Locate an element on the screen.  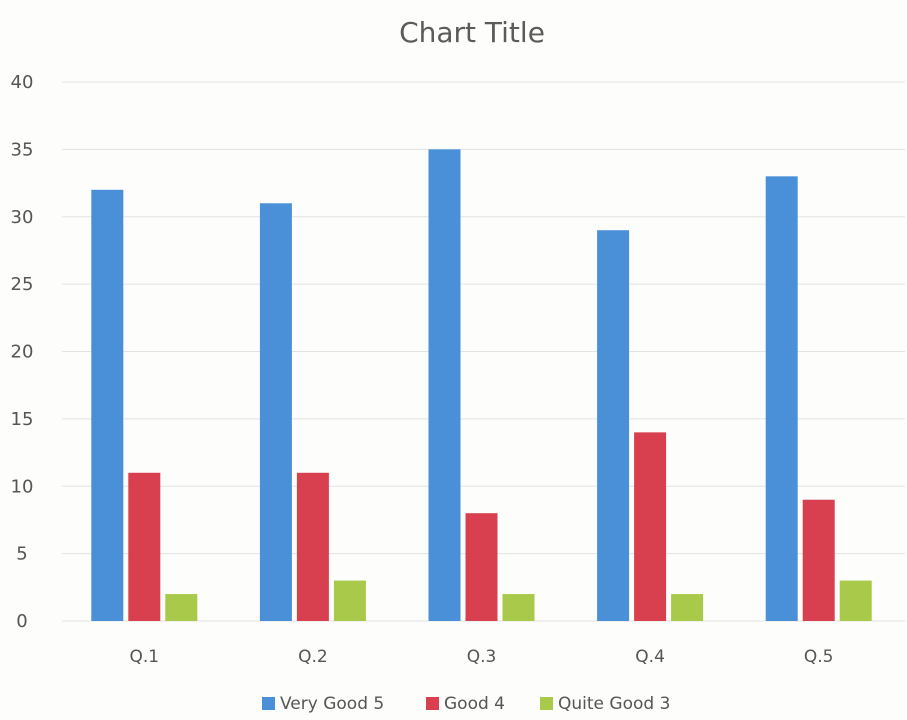
y-tick-label: 40 is located at coordinates (22, 82).